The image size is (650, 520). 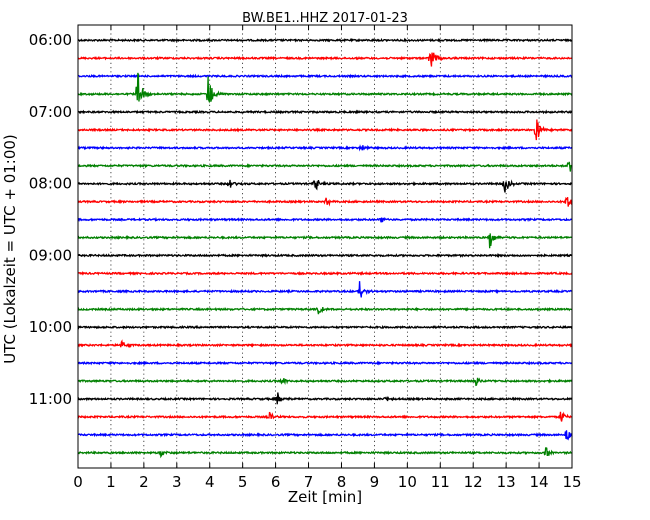 What do you see at coordinates (78, 482) in the screenshot?
I see `x-tick-label: 0` at bounding box center [78, 482].